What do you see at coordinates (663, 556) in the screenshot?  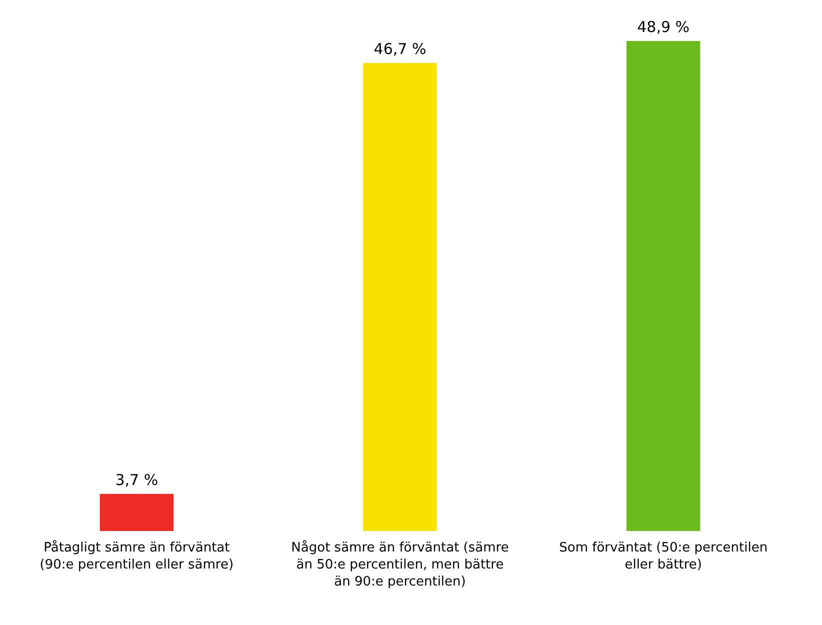 I see `x-tick-label: Som förväntat (50:e percentilen eller bättre)` at bounding box center [663, 556].